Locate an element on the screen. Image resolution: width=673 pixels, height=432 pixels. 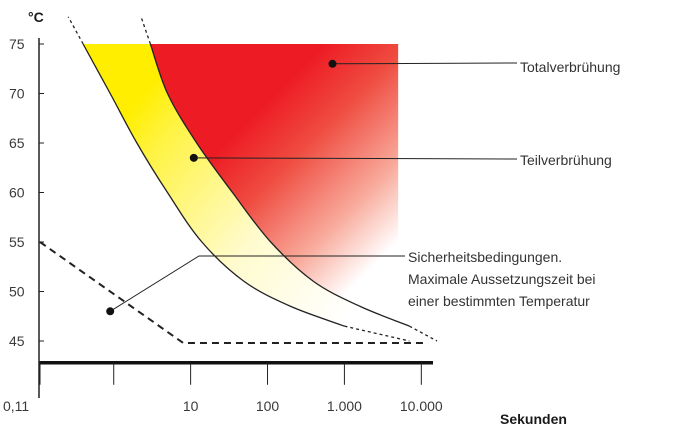
y-tick-label: 75 is located at coordinates (17, 44).